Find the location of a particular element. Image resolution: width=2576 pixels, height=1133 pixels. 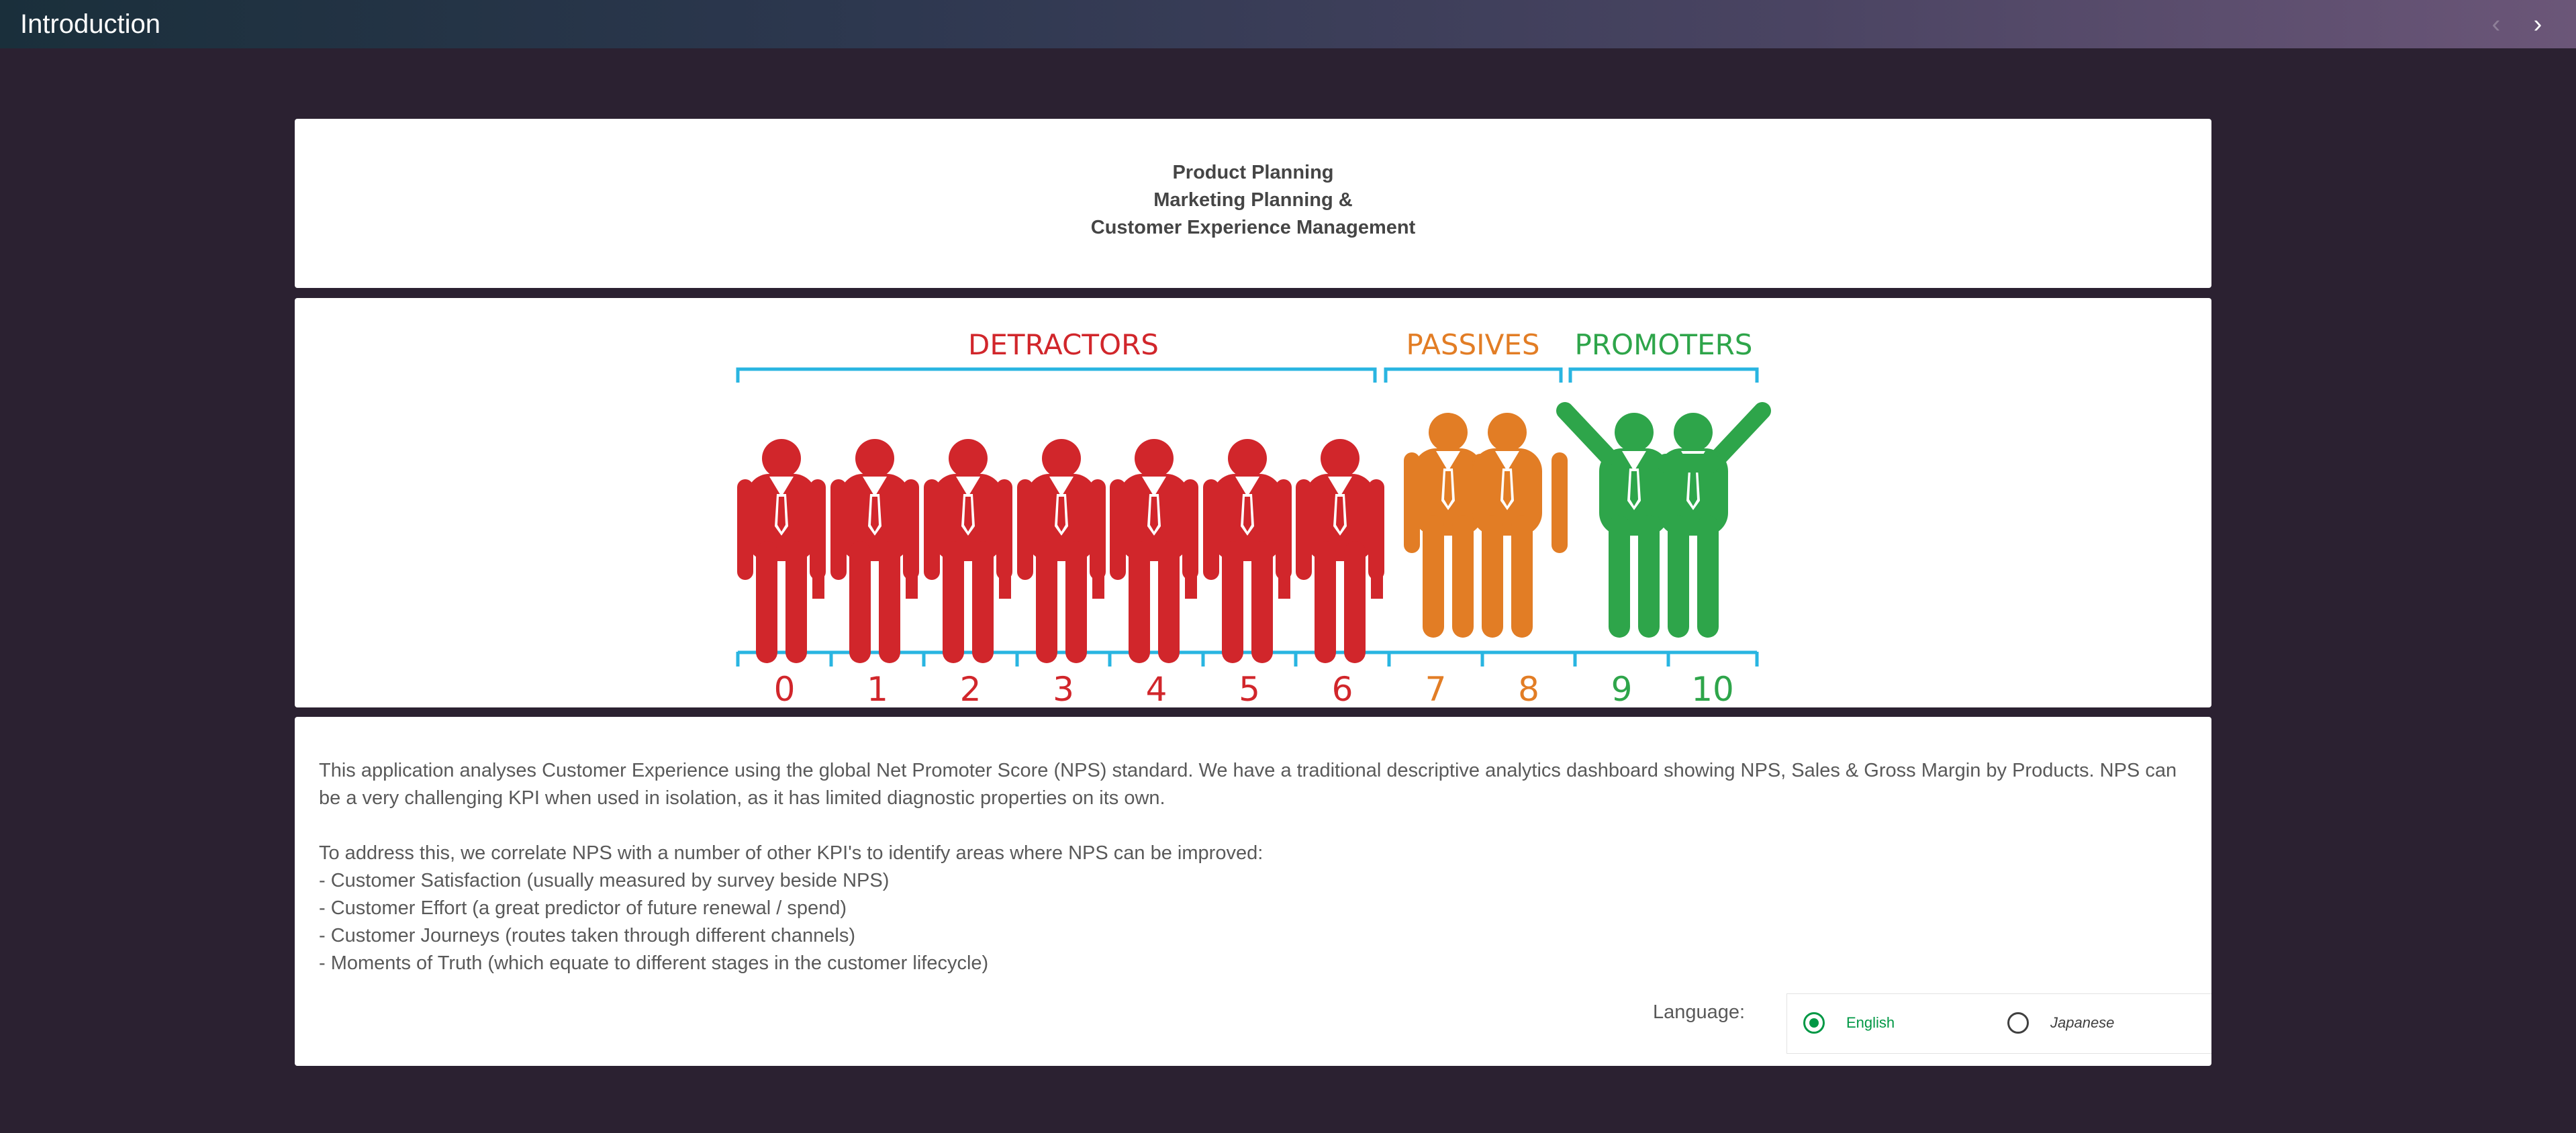

language-option-label: English is located at coordinates (1870, 1022).